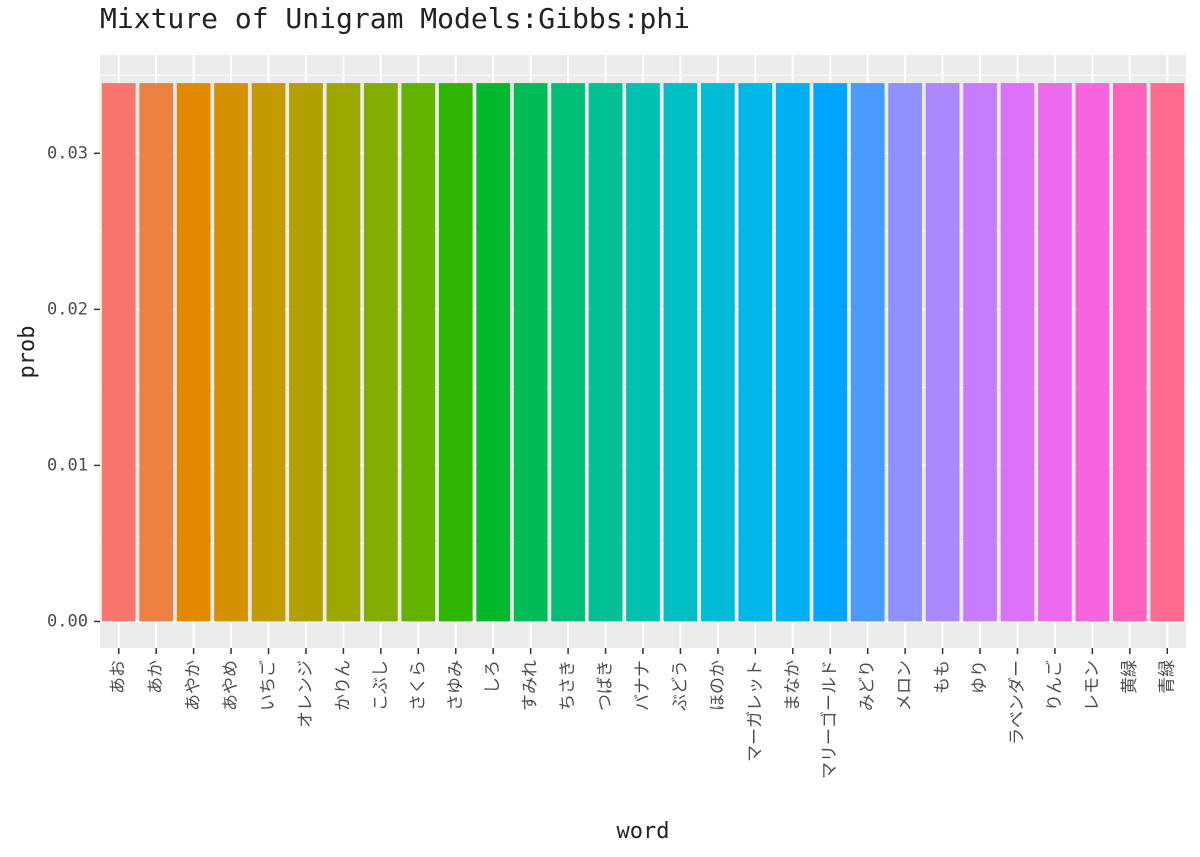  I want to click on x-tick-label: ぶどう, so click(680, 685).